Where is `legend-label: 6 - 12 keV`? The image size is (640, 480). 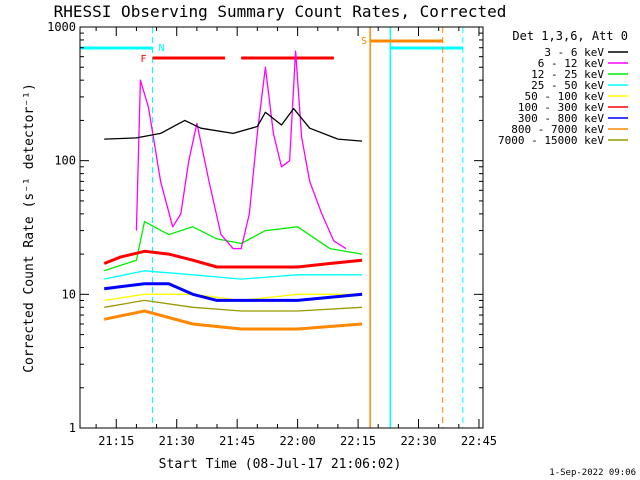
legend-label: 6 - 12 keV is located at coordinates (571, 63).